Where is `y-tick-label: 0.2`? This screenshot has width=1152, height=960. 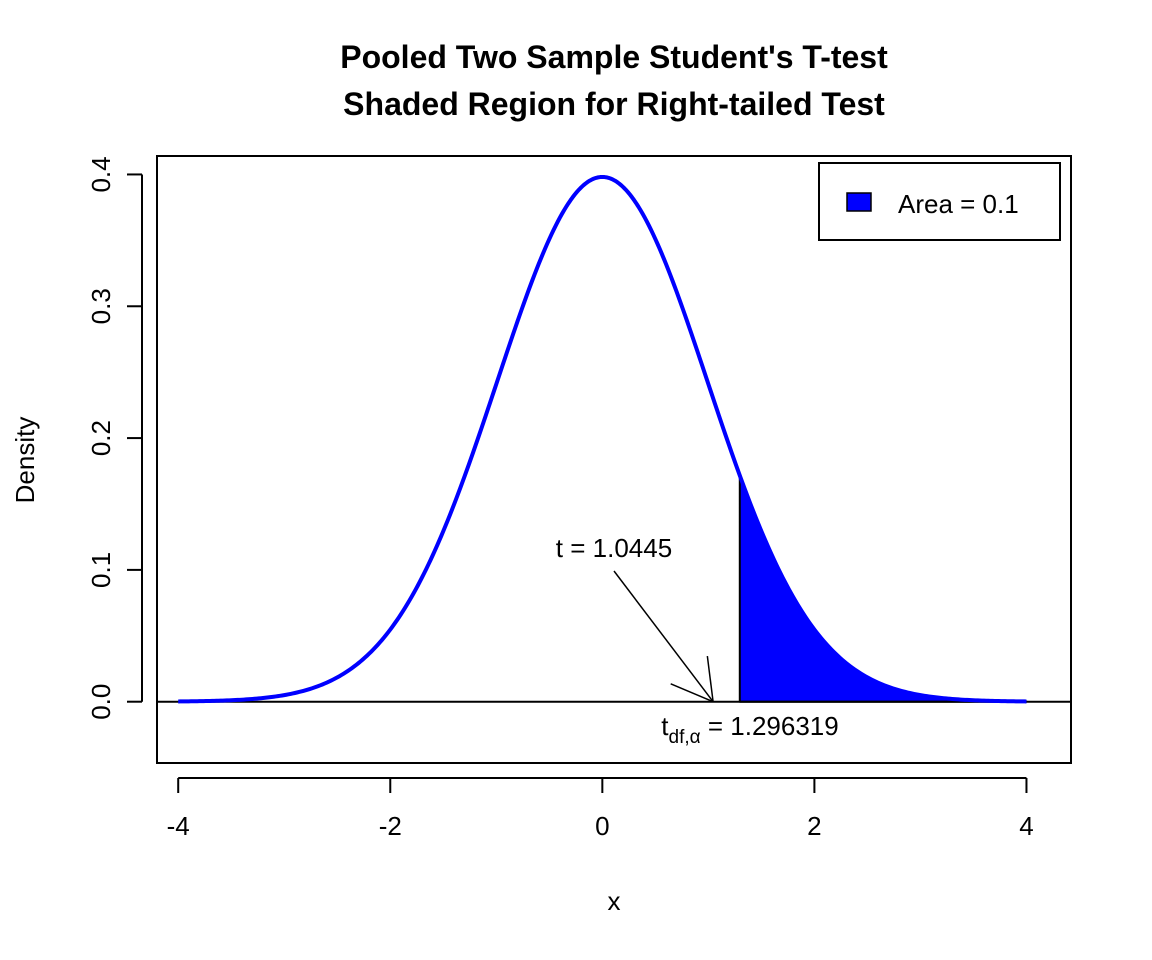
y-tick-label: 0.2 is located at coordinates (101, 438).